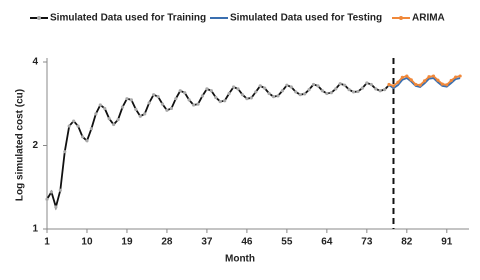 This screenshot has width=480, height=280. Describe the element at coordinates (424, 83) in the screenshot. I see `series-line` at that location.